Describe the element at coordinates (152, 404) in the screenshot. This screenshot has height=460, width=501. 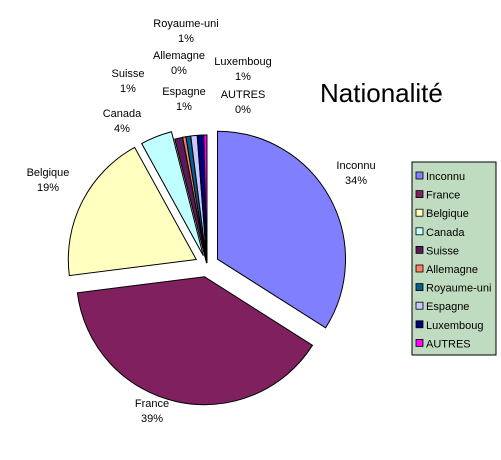
I see `slice-label-name: France` at that location.